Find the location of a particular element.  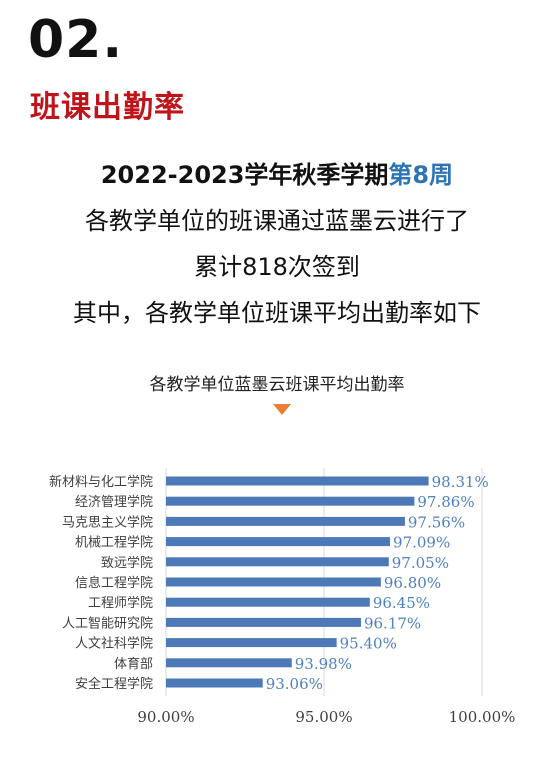

data-label: 95.40% is located at coordinates (368, 644).